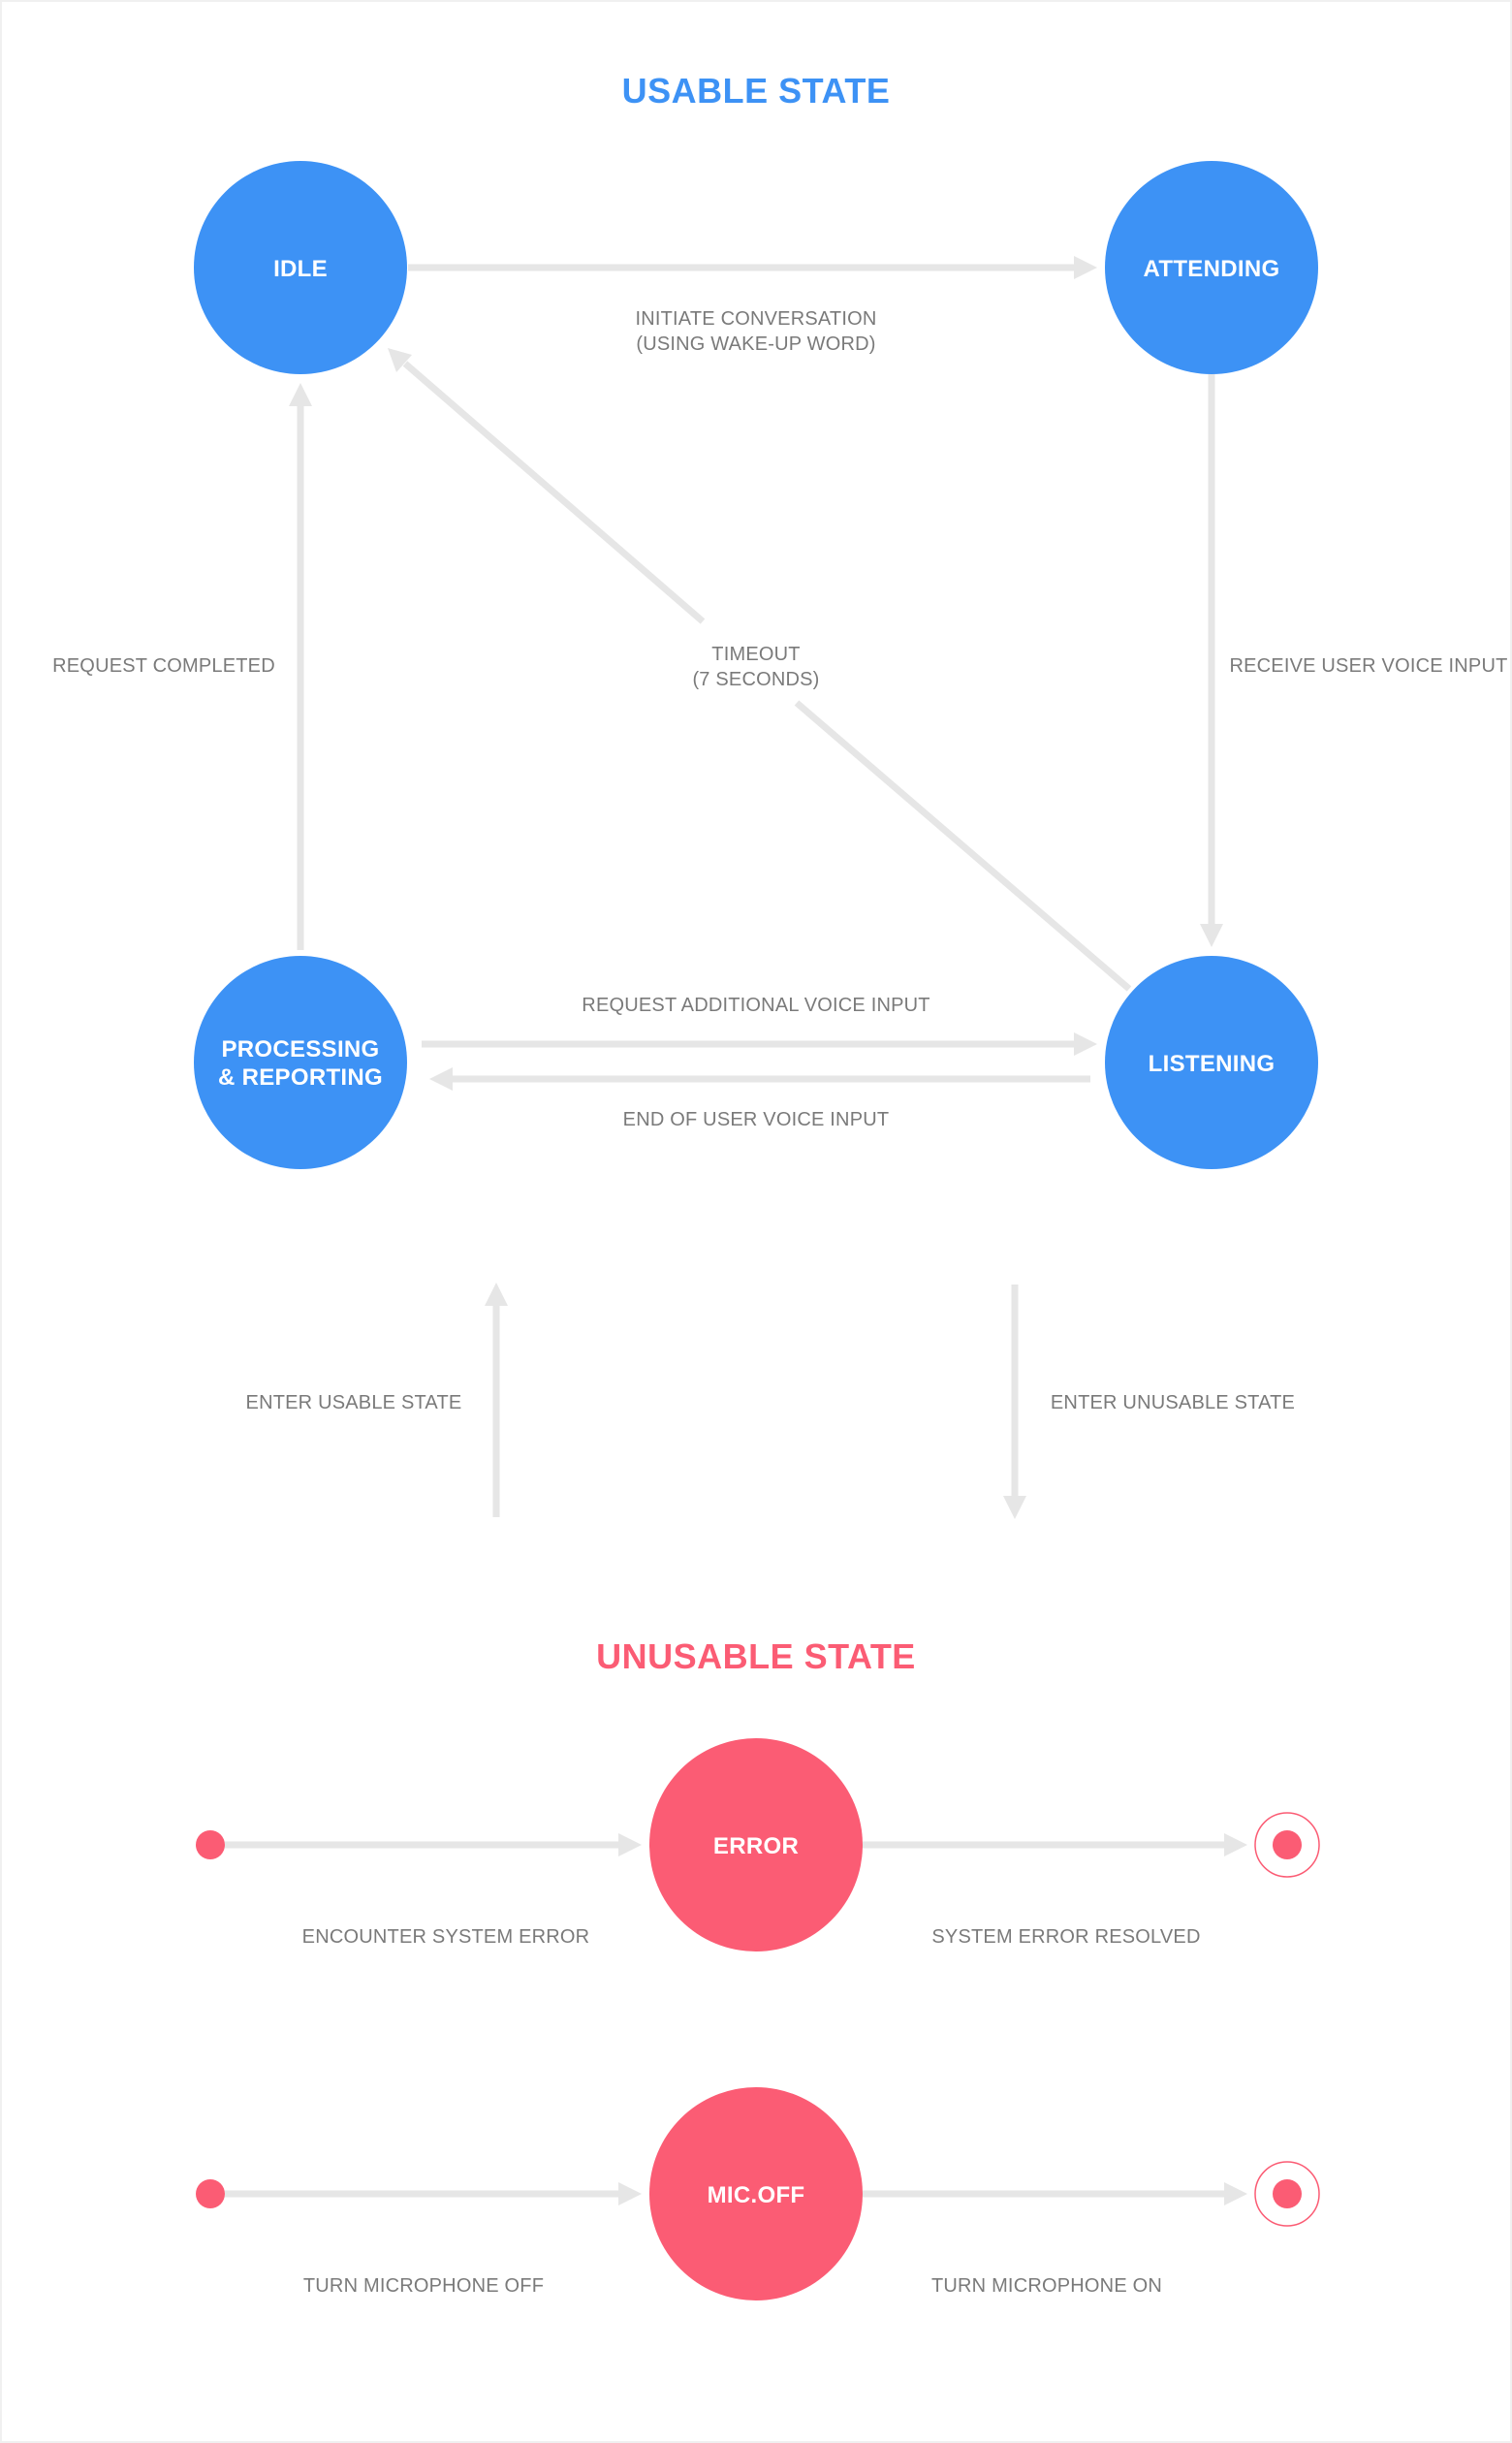 The width and height of the screenshot is (1512, 2443). I want to click on node-label-error: ERROR, so click(756, 1846).